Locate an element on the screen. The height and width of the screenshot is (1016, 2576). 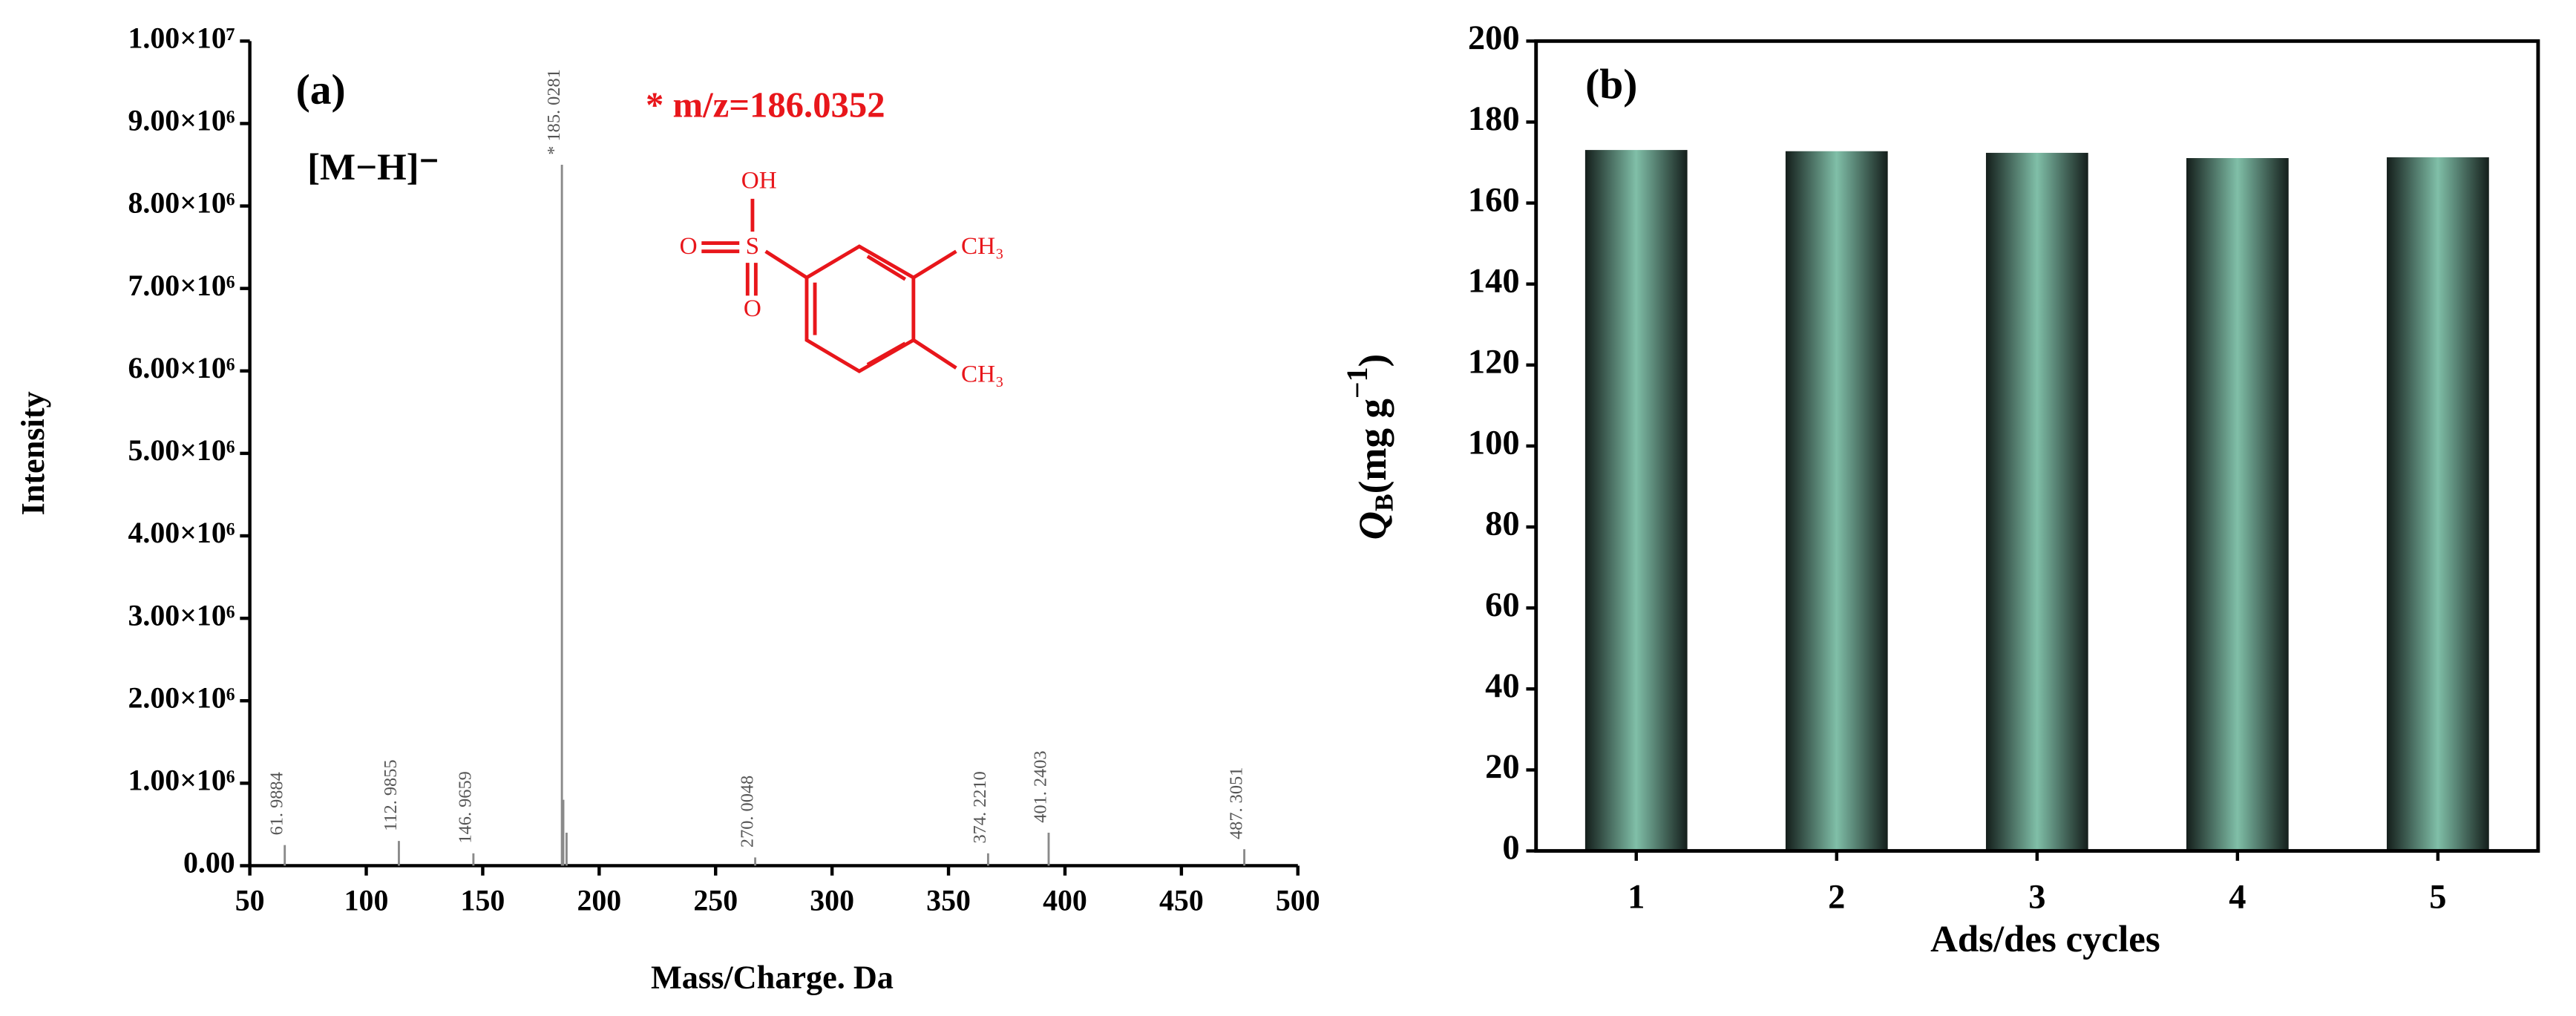
y-label-symbol: Q is located at coordinates (1372, 525).